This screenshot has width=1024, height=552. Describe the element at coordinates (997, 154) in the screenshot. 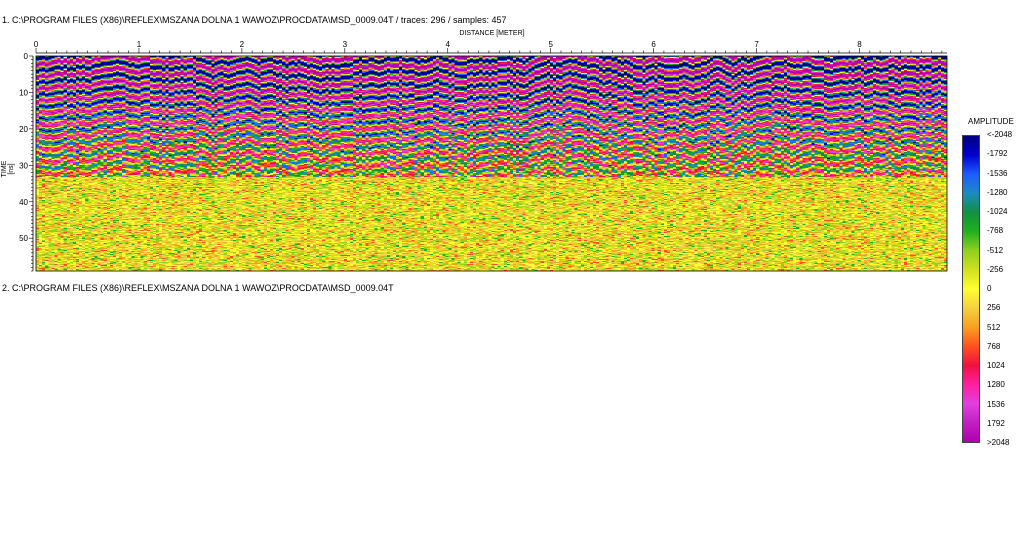

I see `colorbar-label: -1792` at that location.